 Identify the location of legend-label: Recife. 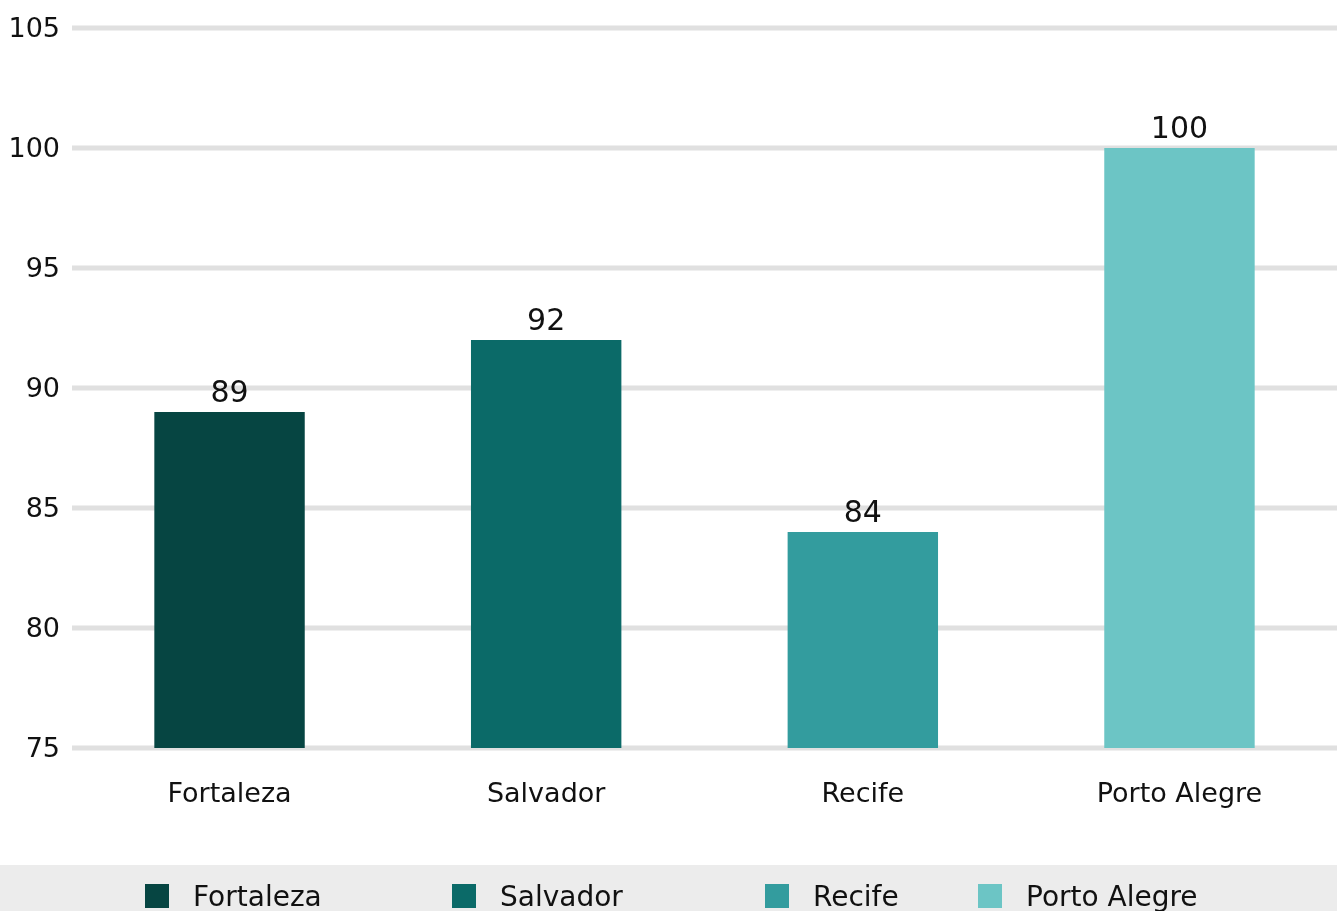
(856, 895).